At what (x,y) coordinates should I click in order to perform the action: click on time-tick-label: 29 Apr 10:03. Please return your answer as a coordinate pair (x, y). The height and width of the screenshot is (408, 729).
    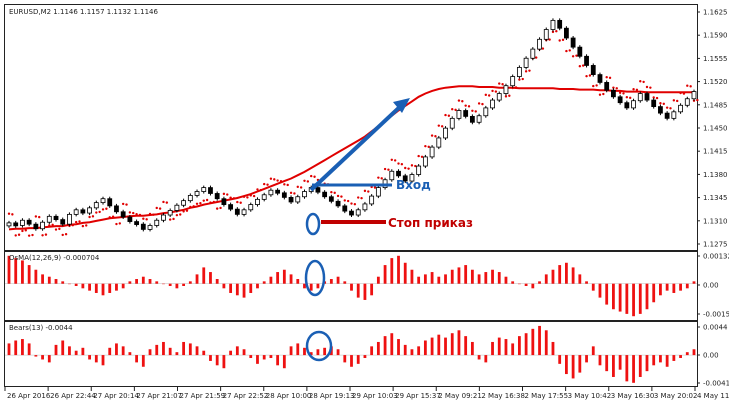
    Looking at the image, I should click on (375, 396).